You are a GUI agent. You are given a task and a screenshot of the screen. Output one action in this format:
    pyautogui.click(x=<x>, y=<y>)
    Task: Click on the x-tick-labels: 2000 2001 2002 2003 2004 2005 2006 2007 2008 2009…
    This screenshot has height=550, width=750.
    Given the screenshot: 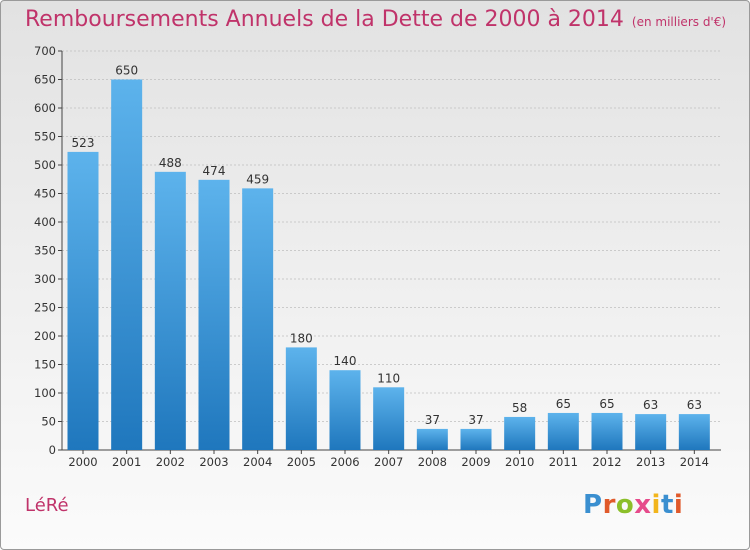 What is the action you would take?
    pyautogui.click(x=388, y=459)
    